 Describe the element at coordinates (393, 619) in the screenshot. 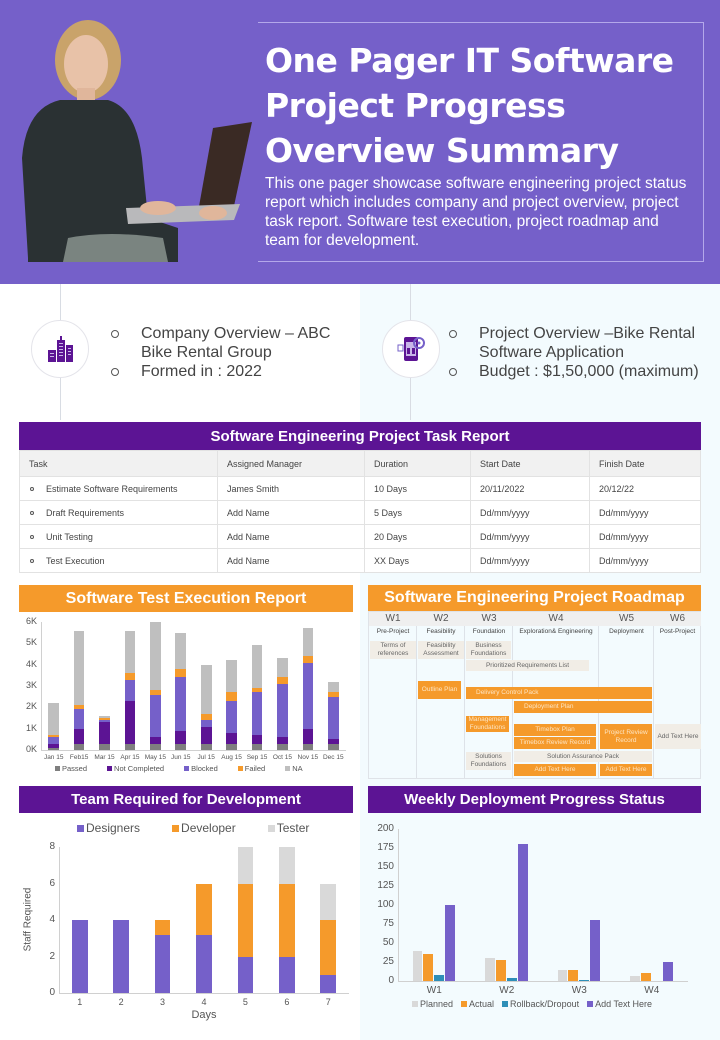

I see `week-label: W1` at that location.